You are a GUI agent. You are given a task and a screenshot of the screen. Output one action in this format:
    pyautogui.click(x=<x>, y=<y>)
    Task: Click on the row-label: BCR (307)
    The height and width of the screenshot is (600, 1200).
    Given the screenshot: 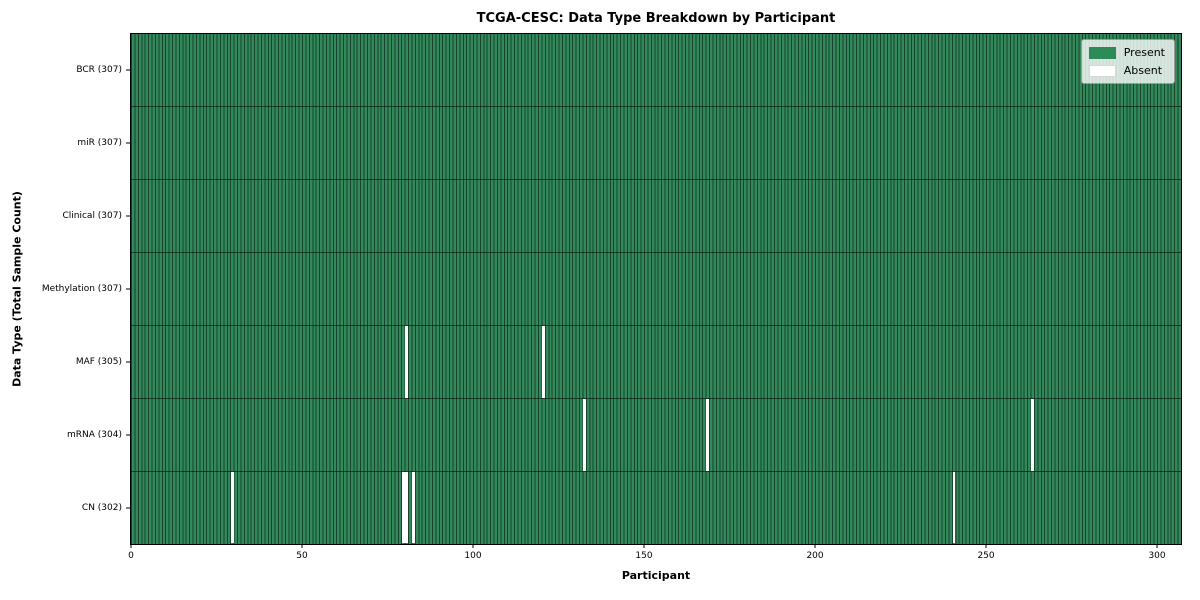 What is the action you would take?
    pyautogui.click(x=99, y=70)
    